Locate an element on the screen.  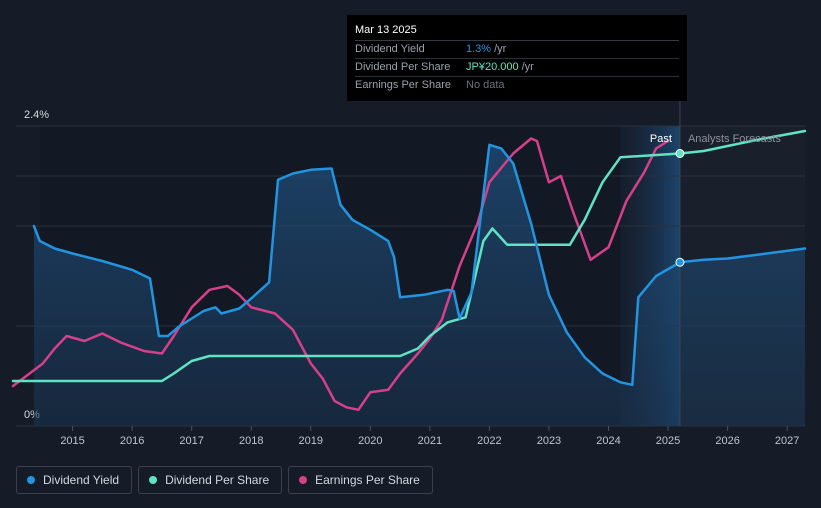
y-axis-top-label: 2.4% is located at coordinates (36, 115).